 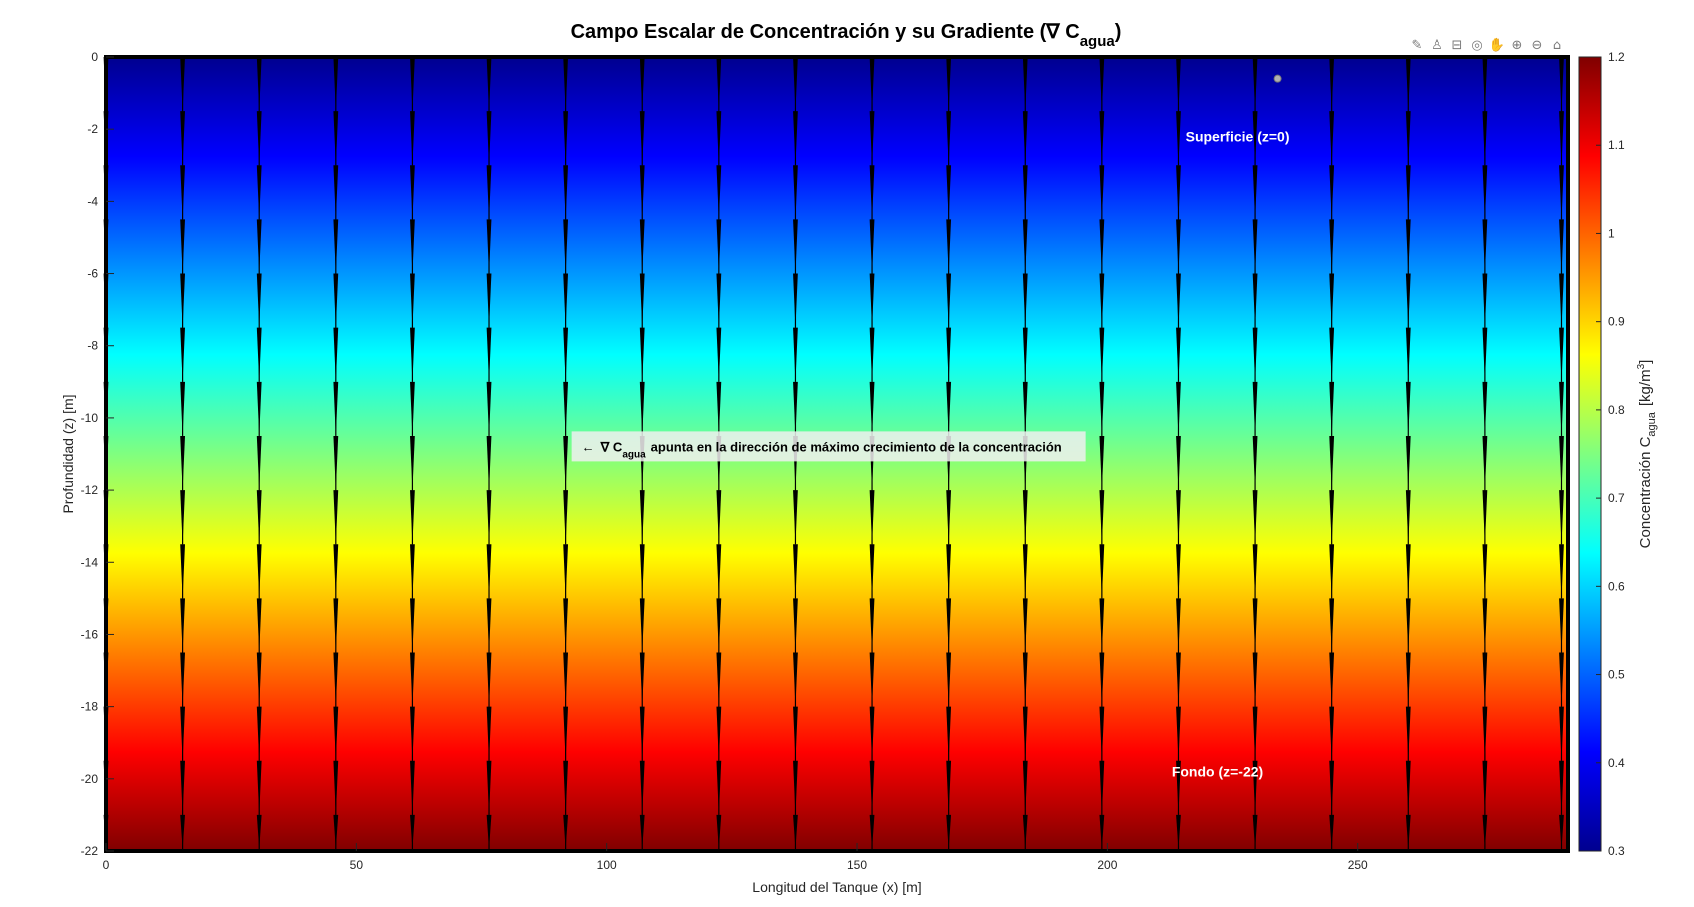 I want to click on colorbar-tick-label: 1, so click(x=1611, y=233).